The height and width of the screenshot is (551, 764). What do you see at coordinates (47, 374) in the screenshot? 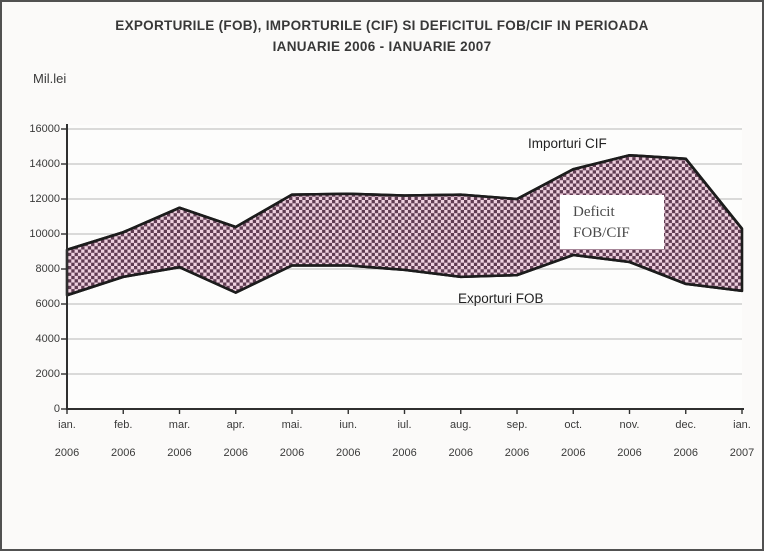
I see `y-tick-label: 2000` at bounding box center [47, 374].